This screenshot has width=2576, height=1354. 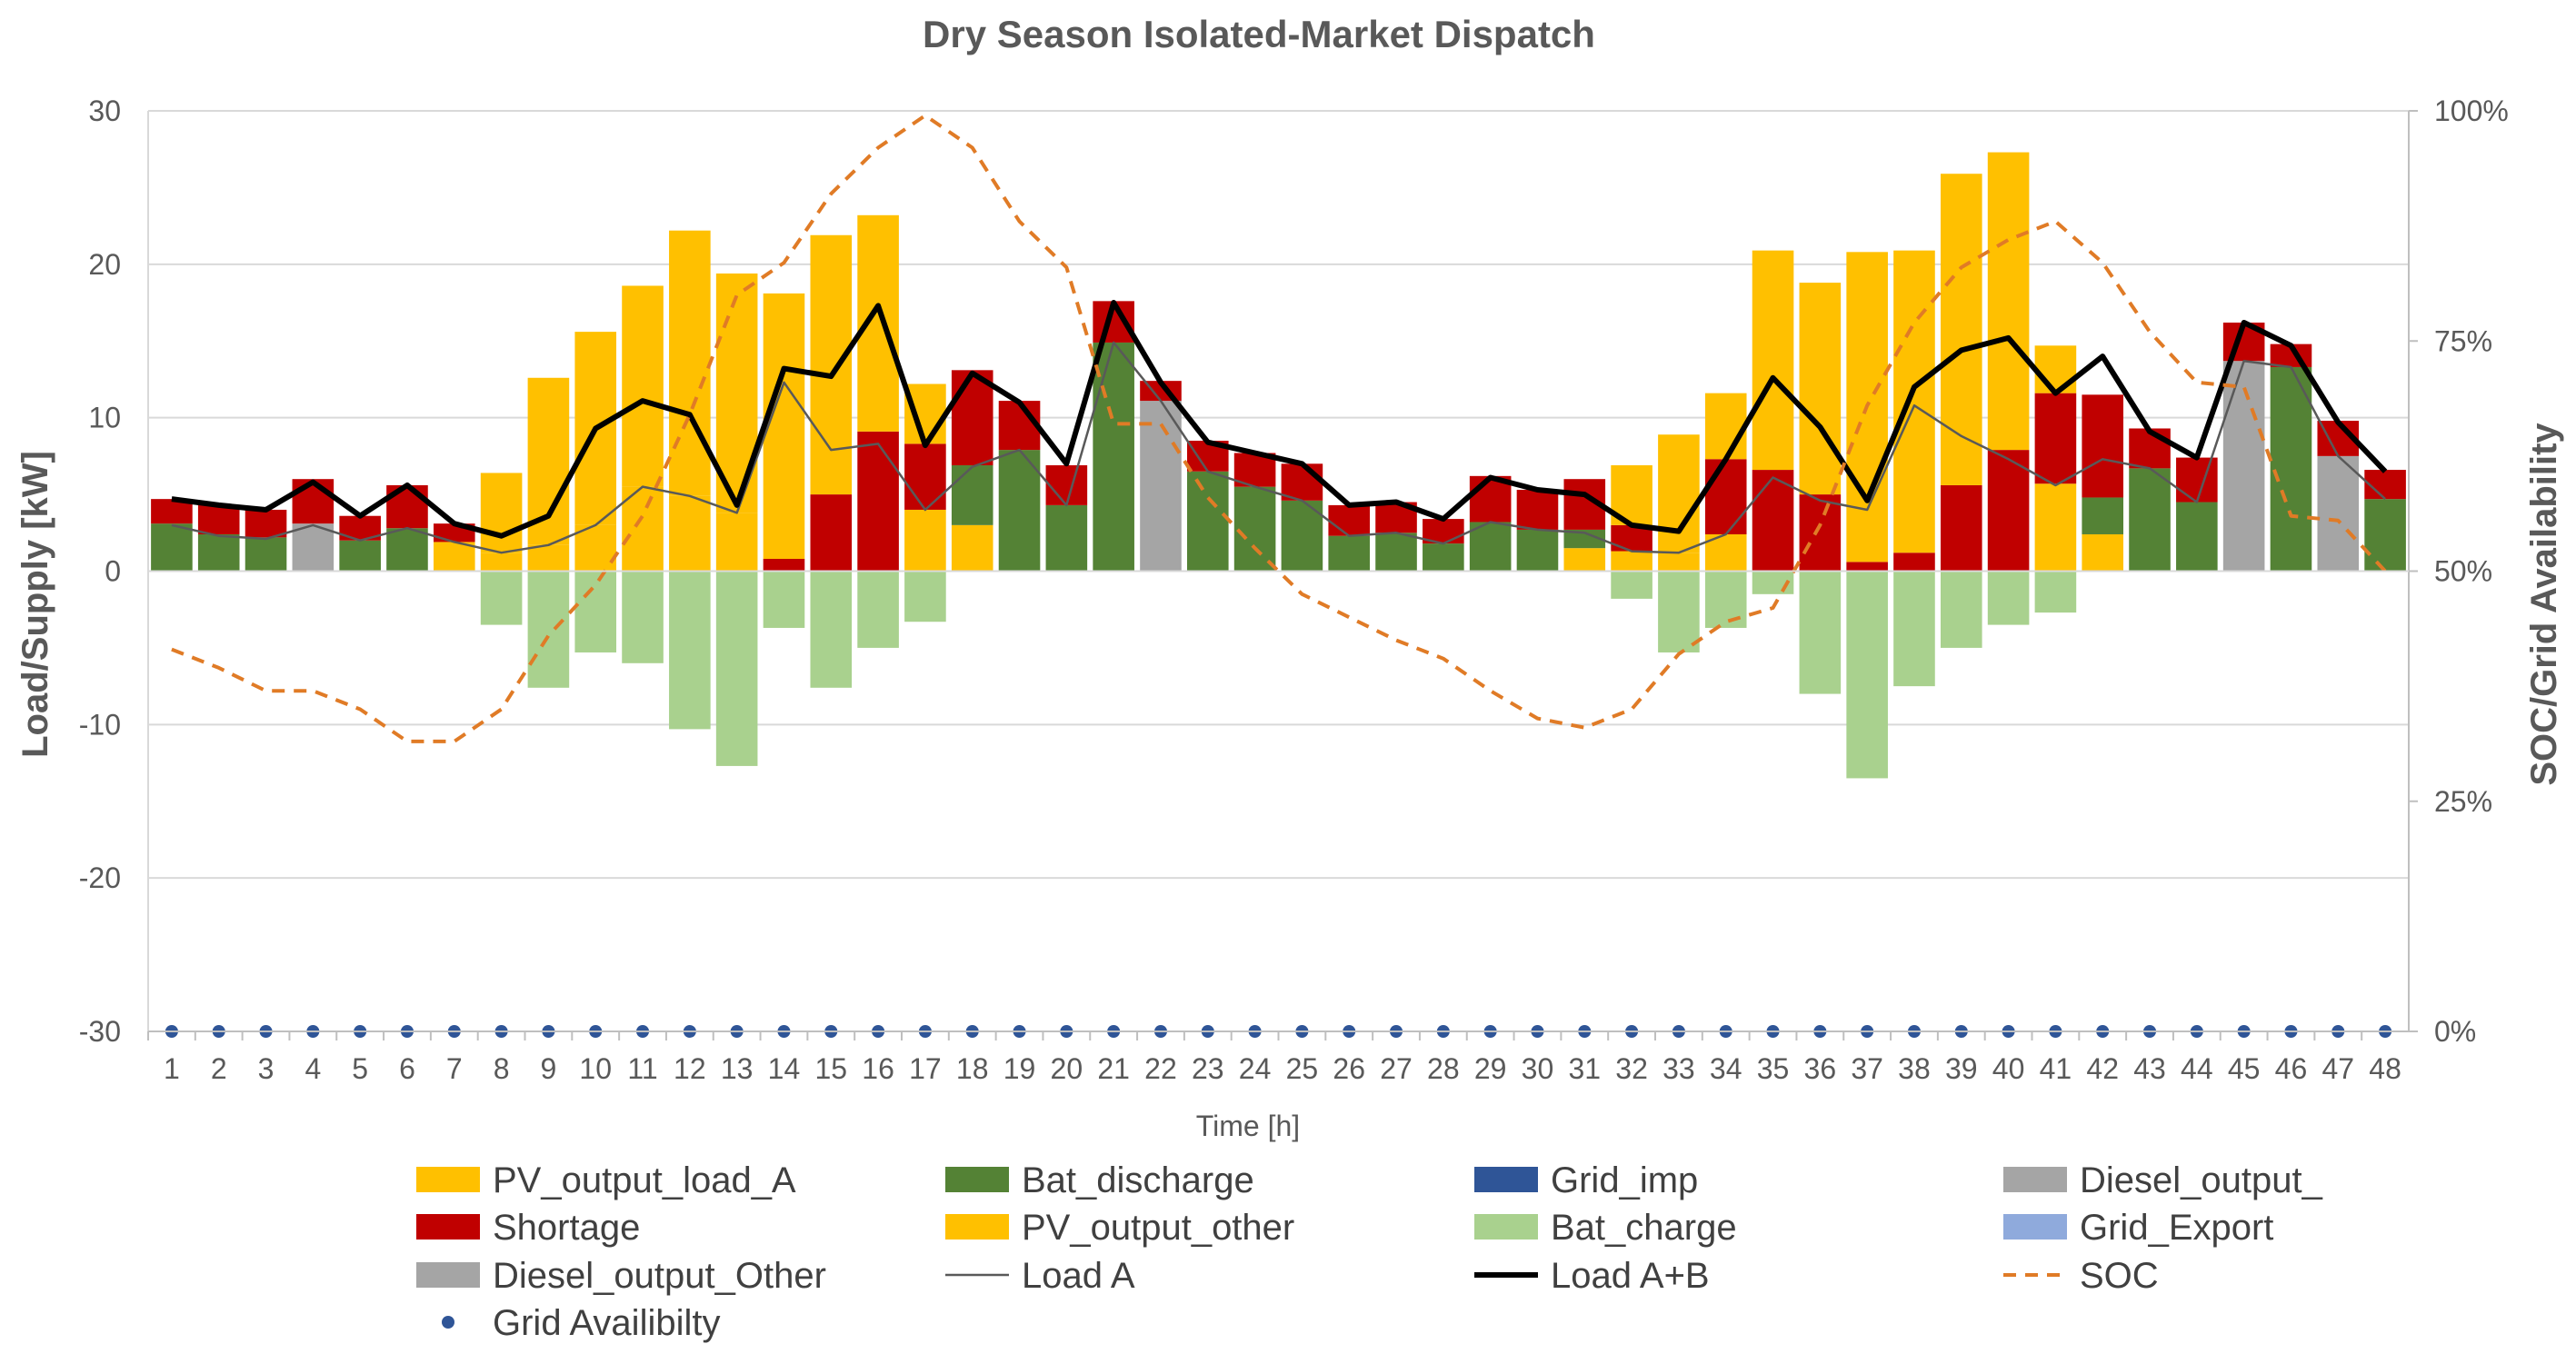 I want to click on x-tick-label: 25, so click(x=1302, y=1068).